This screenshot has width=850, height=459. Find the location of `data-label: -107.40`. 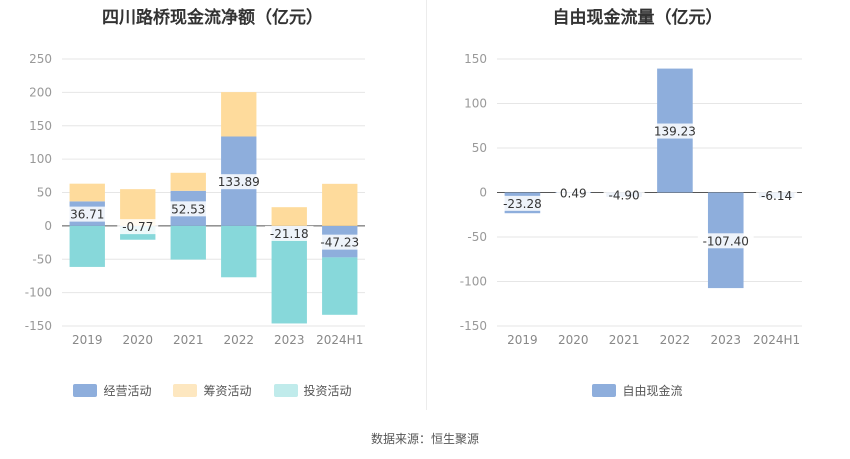

data-label: -107.40 is located at coordinates (726, 241).